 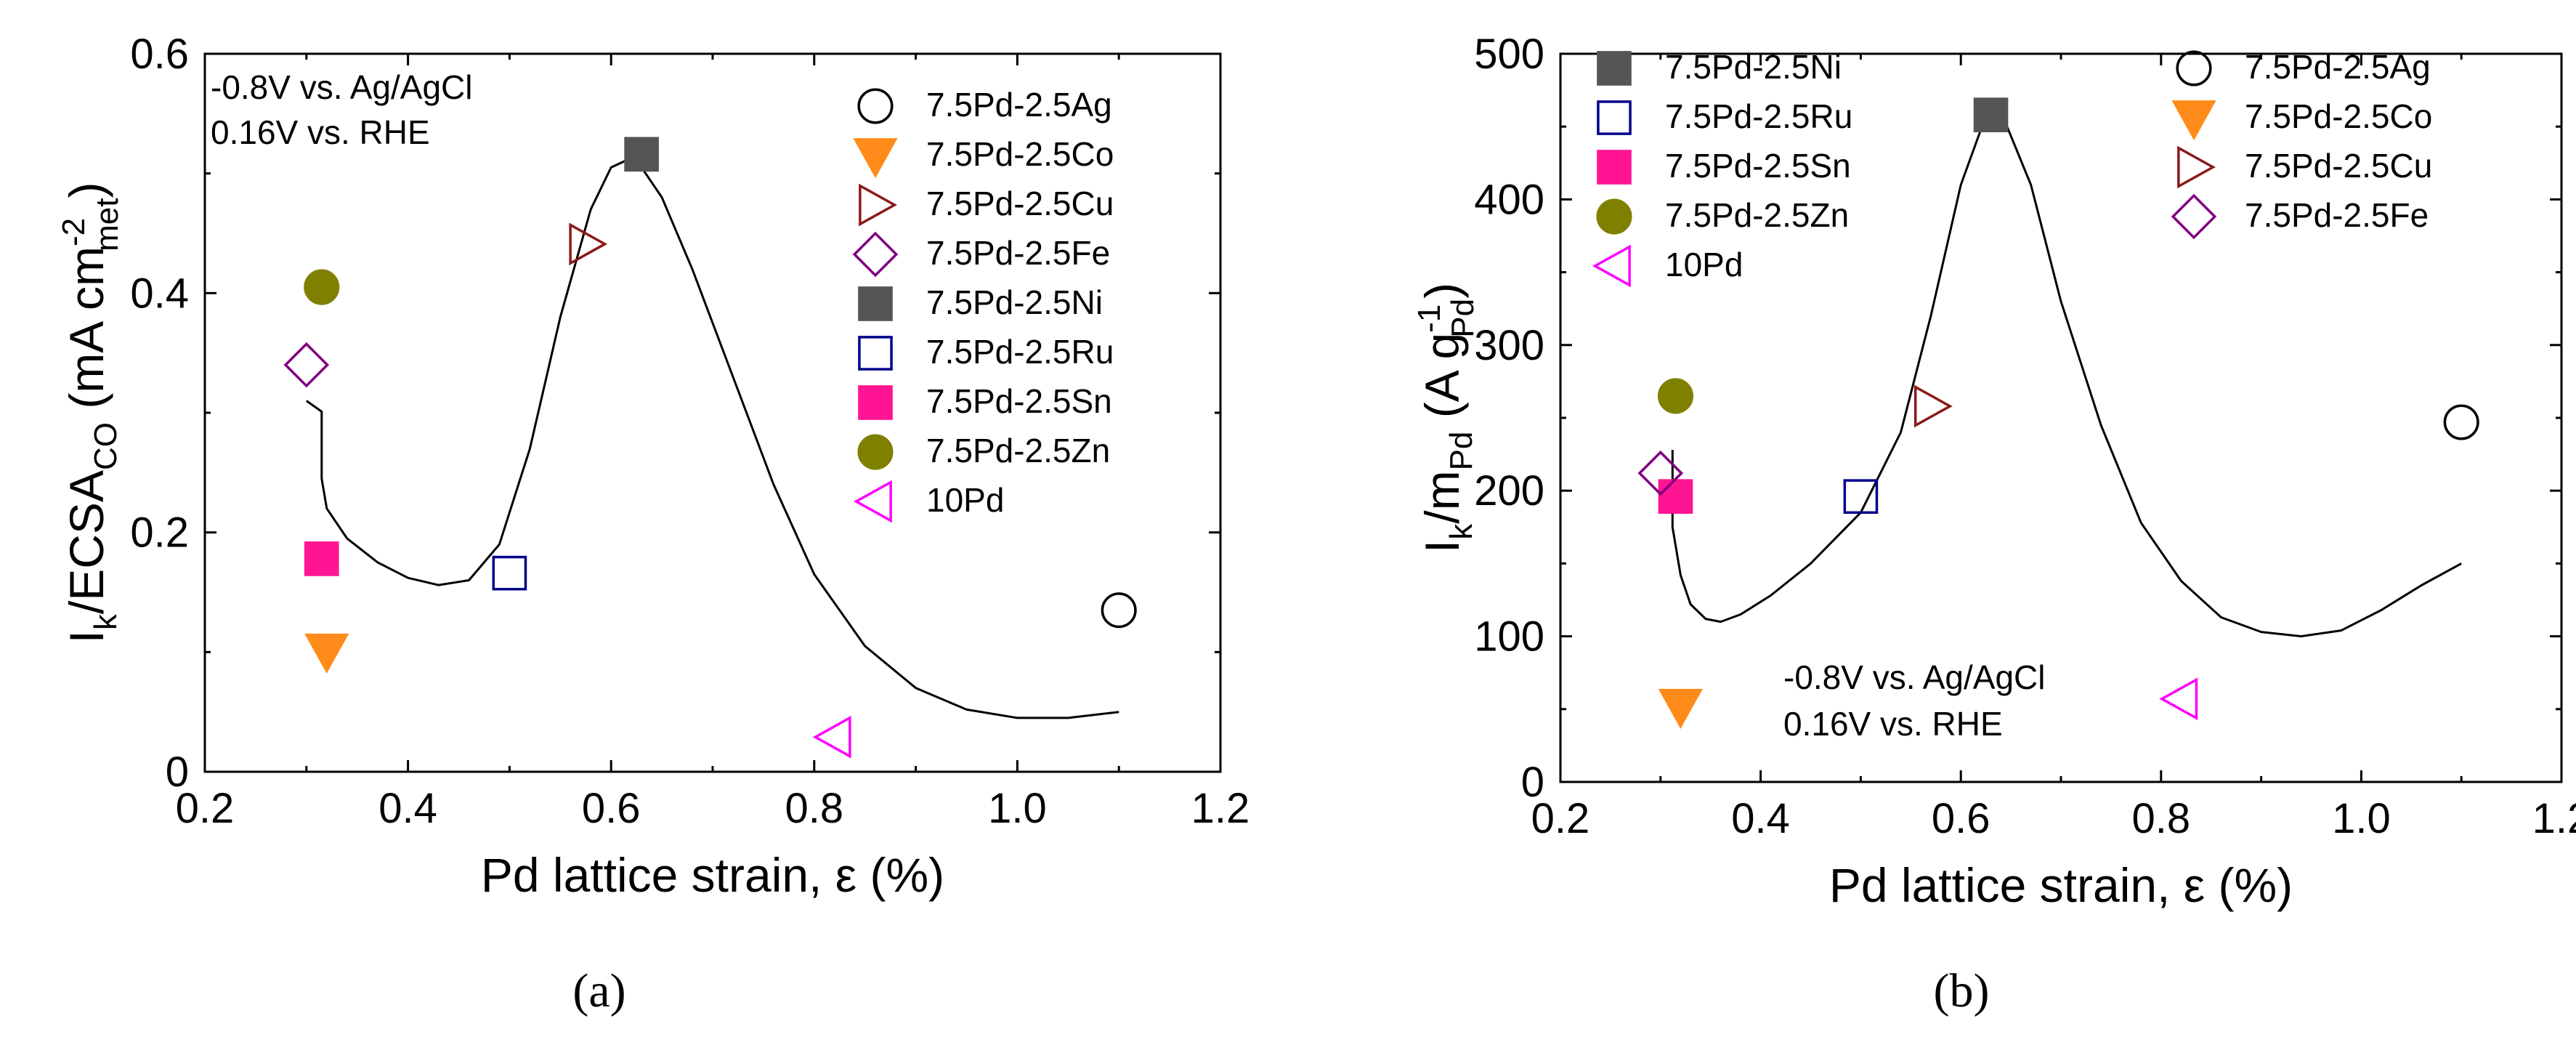 I want to click on condition-annotation: 0.16V vs. RHE, so click(x=320, y=132).